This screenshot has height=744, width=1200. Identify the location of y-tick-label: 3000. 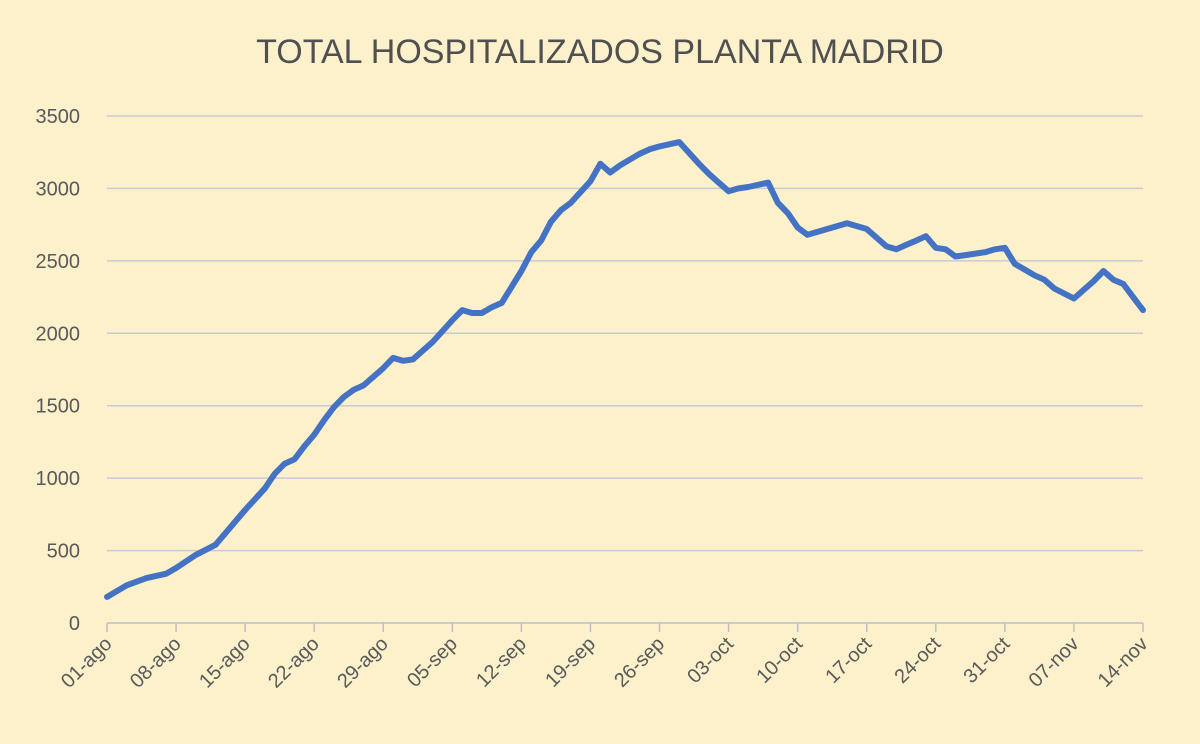
(58, 189).